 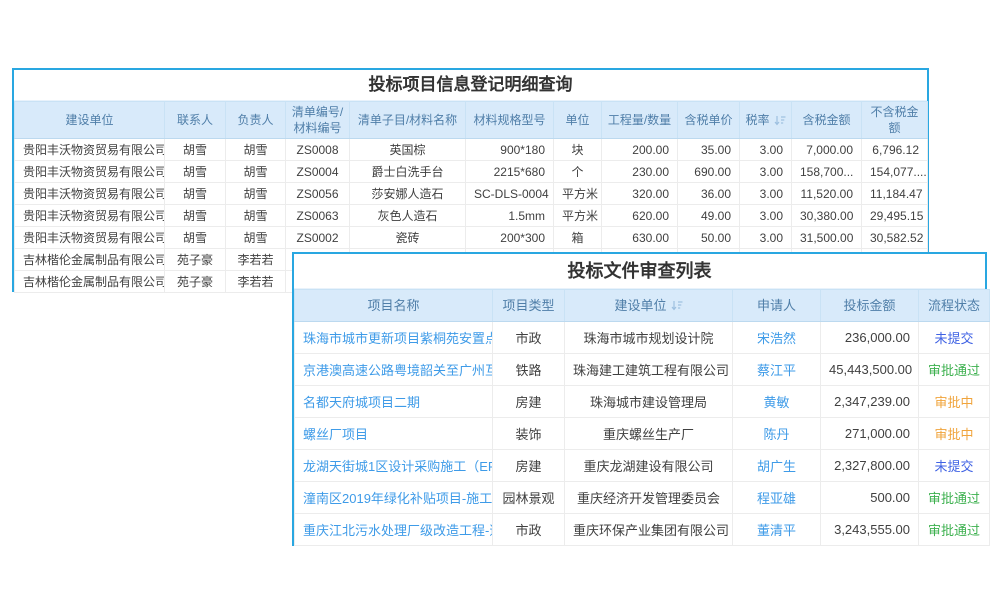 What do you see at coordinates (528, 433) in the screenshot?
I see `cell: 装饰` at bounding box center [528, 433].